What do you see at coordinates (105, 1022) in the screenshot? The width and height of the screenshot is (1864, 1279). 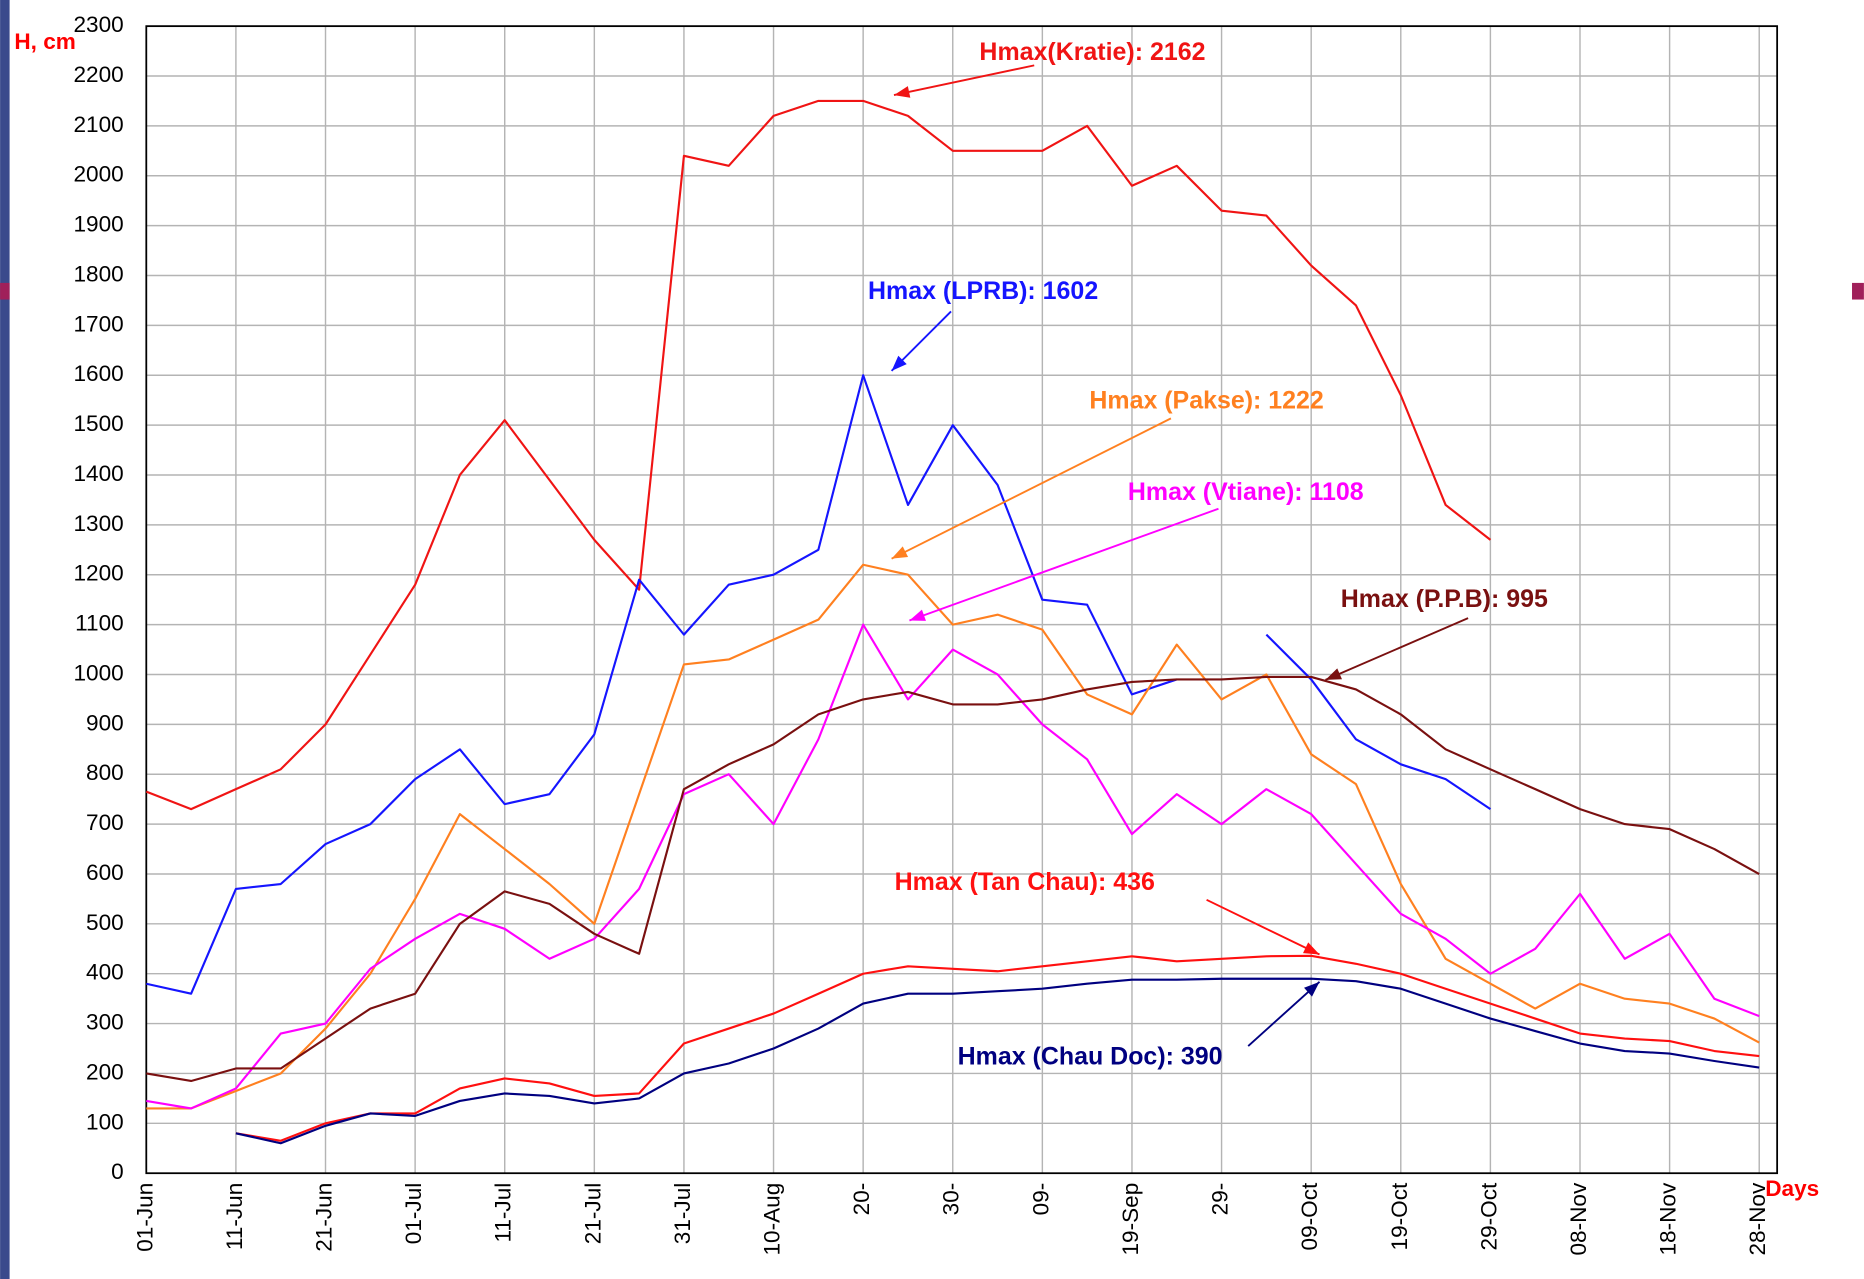 I see `y-tick-label: 300` at bounding box center [105, 1022].